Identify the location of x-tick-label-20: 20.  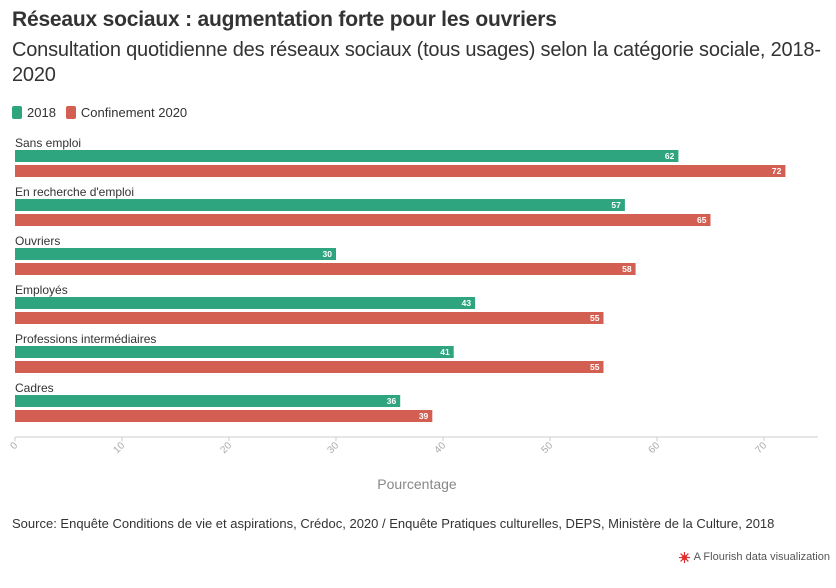
(226, 448).